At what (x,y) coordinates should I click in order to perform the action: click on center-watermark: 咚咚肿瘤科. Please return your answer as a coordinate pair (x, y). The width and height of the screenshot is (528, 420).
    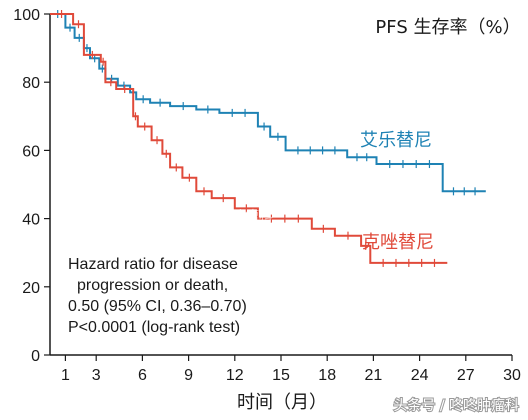
    Looking at the image, I should click on (206, 214).